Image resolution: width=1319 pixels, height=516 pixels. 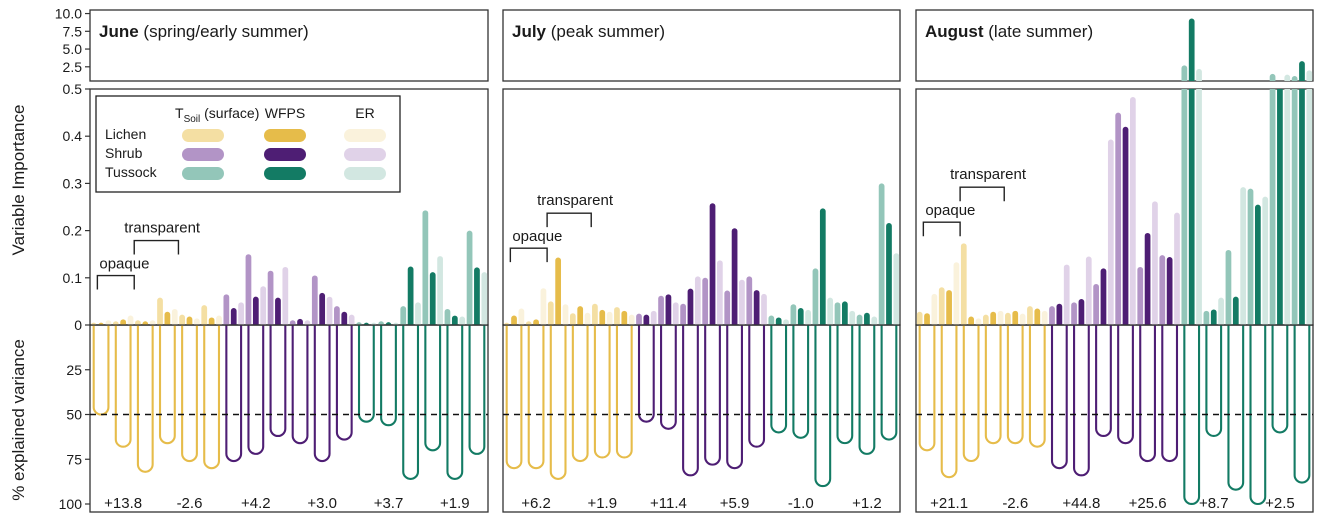 I want to click on y-axis-label-variance: % explained variance, so click(x=18, y=420).